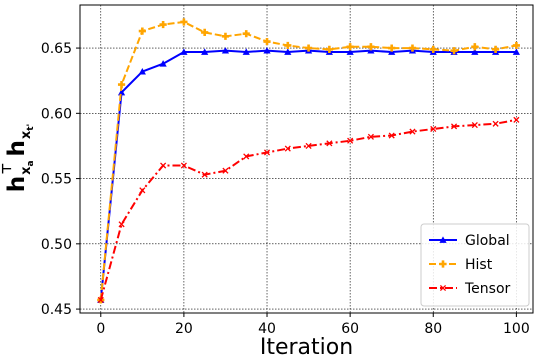 This screenshot has width=538, height=360. I want to click on y-tick-label: 0.50, so click(56, 245).